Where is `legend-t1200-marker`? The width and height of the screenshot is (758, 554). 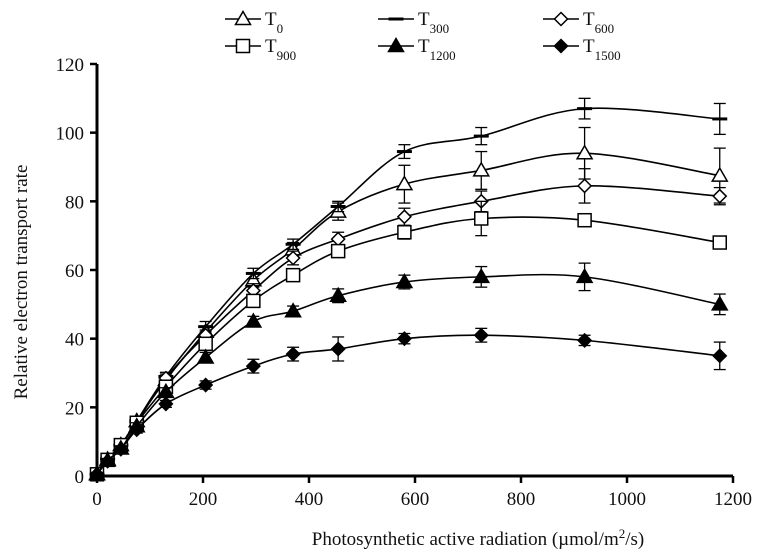 legend-t1200-marker is located at coordinates (396, 44).